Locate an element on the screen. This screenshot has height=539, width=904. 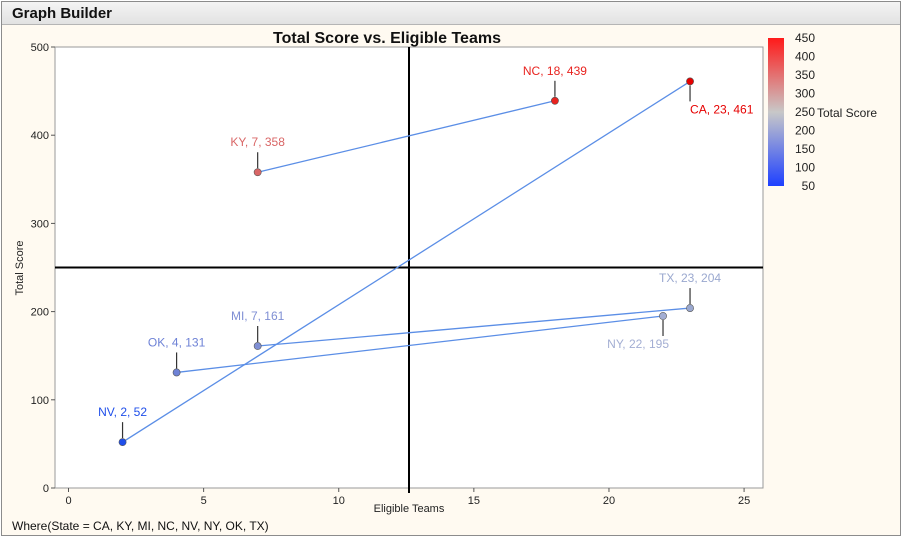
data-point-nv is located at coordinates (122, 442).